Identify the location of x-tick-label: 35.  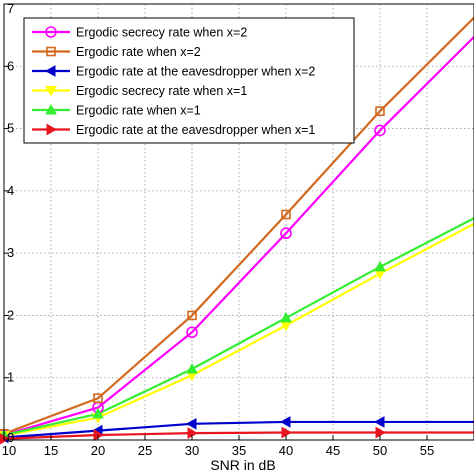
(239, 450).